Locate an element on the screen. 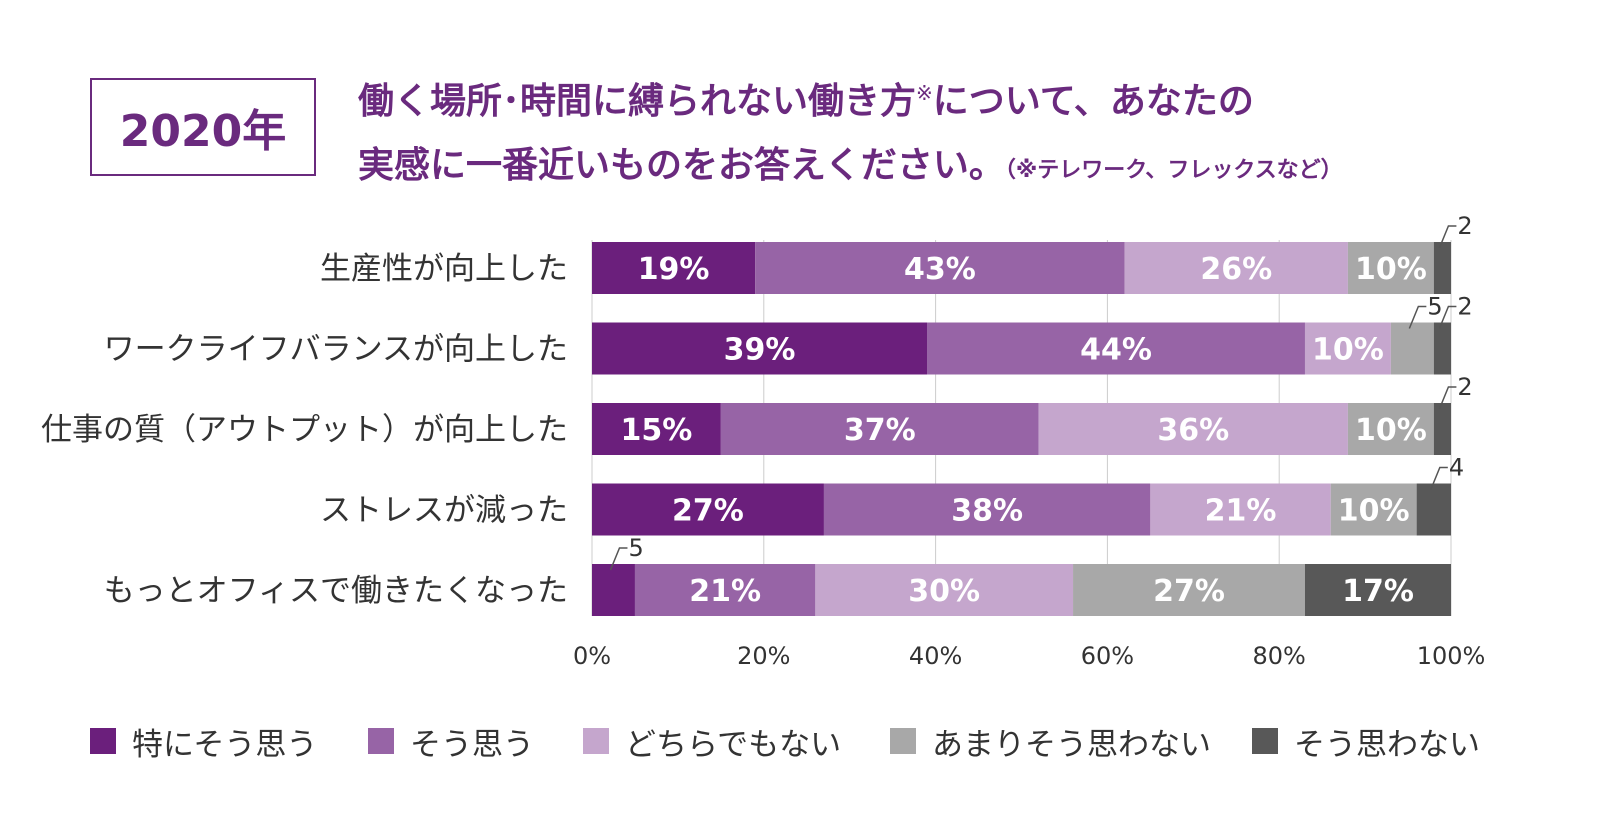 Image resolution: width=1601 pixels, height=837 pixels. x-tick-label: 0% is located at coordinates (592, 656).